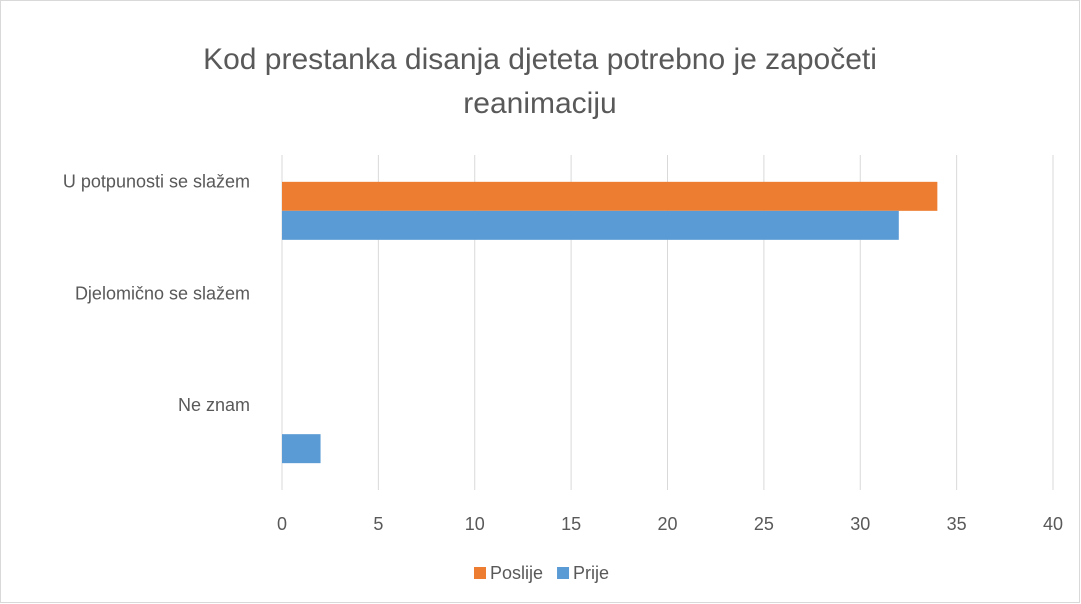 Image resolution: width=1081 pixels, height=604 pixels. I want to click on x-tick-label: 15, so click(571, 524).